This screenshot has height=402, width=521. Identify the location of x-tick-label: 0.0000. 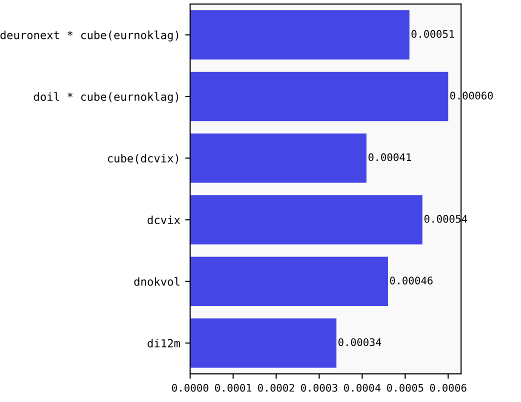
(190, 388).